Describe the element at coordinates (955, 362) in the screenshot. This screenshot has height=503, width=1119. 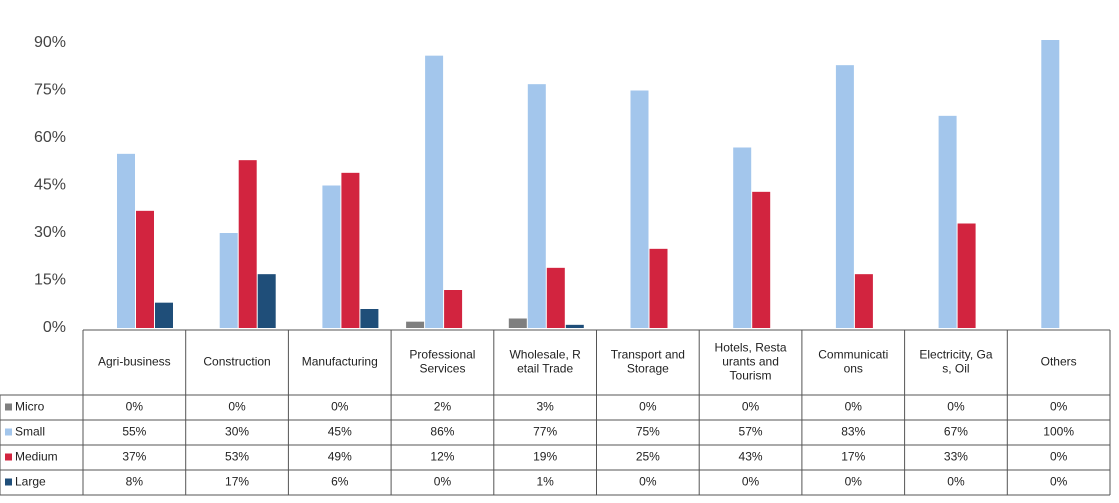
I see `x-category-label: Electricity, Ga s, Oil` at that location.